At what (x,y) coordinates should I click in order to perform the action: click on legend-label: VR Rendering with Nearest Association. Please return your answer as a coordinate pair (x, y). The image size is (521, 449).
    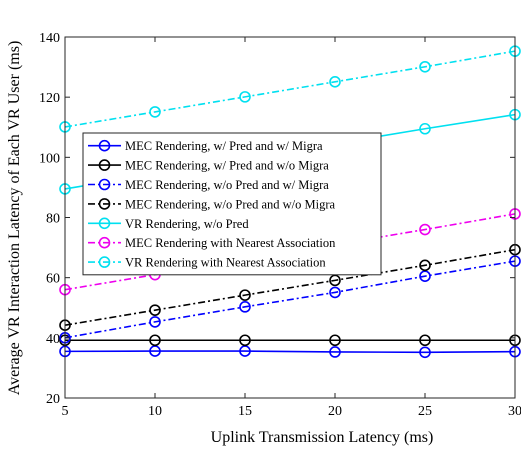
    Looking at the image, I should click on (225, 263).